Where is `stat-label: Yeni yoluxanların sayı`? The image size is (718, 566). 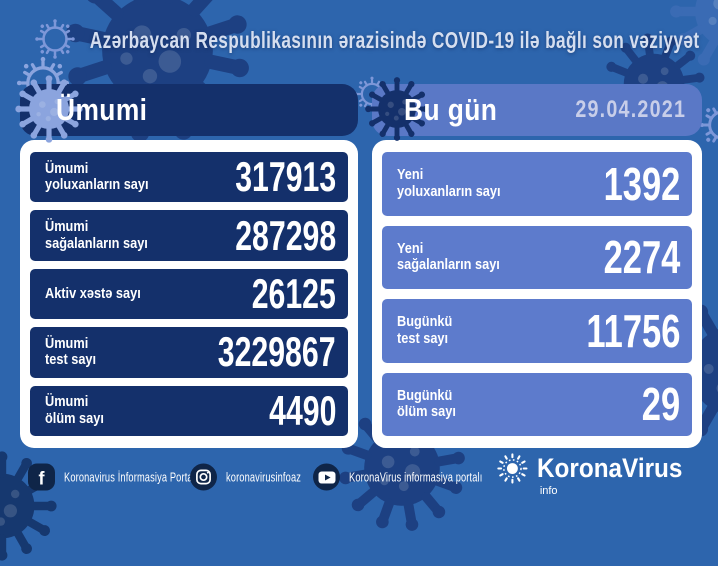 stat-label: Yeni yoluxanların sayı is located at coordinates (449, 183).